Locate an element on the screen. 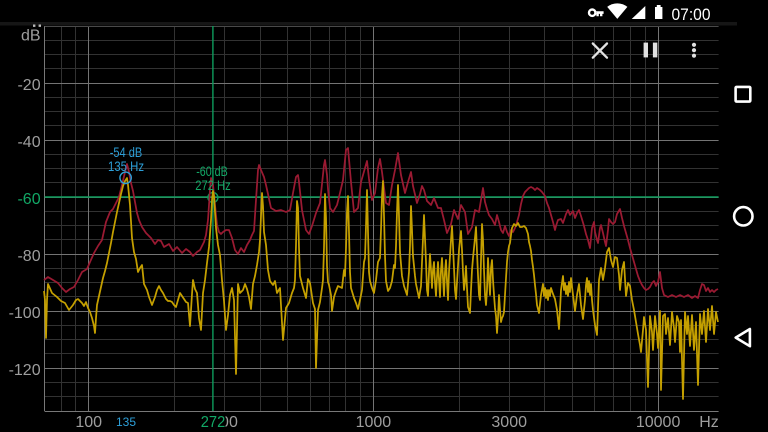 This screenshot has height=432, width=768. svg-text: -80 is located at coordinates (28, 256).